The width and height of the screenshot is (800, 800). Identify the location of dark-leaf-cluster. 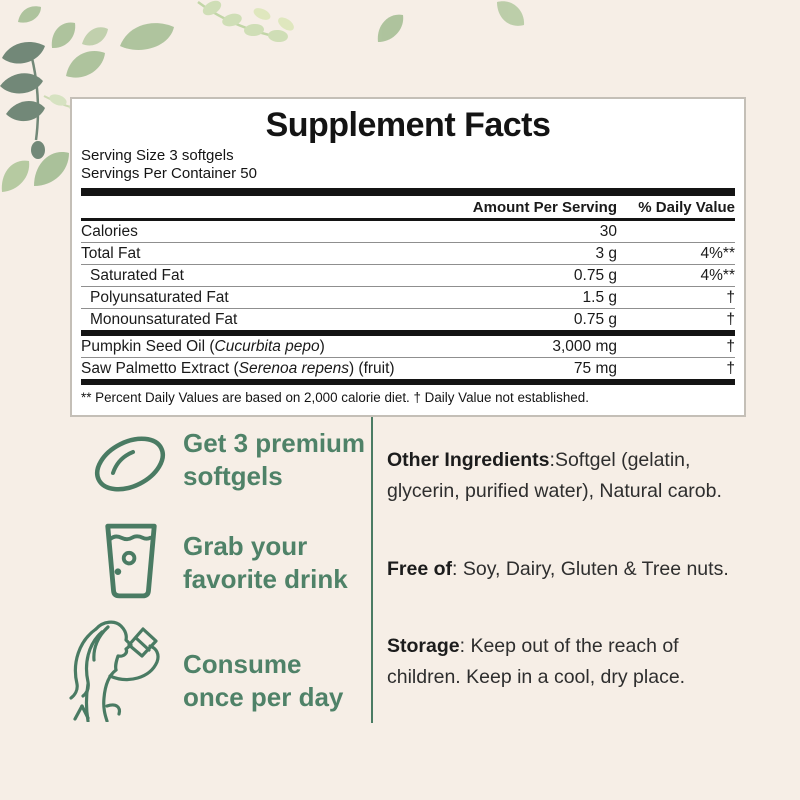
(22, 100).